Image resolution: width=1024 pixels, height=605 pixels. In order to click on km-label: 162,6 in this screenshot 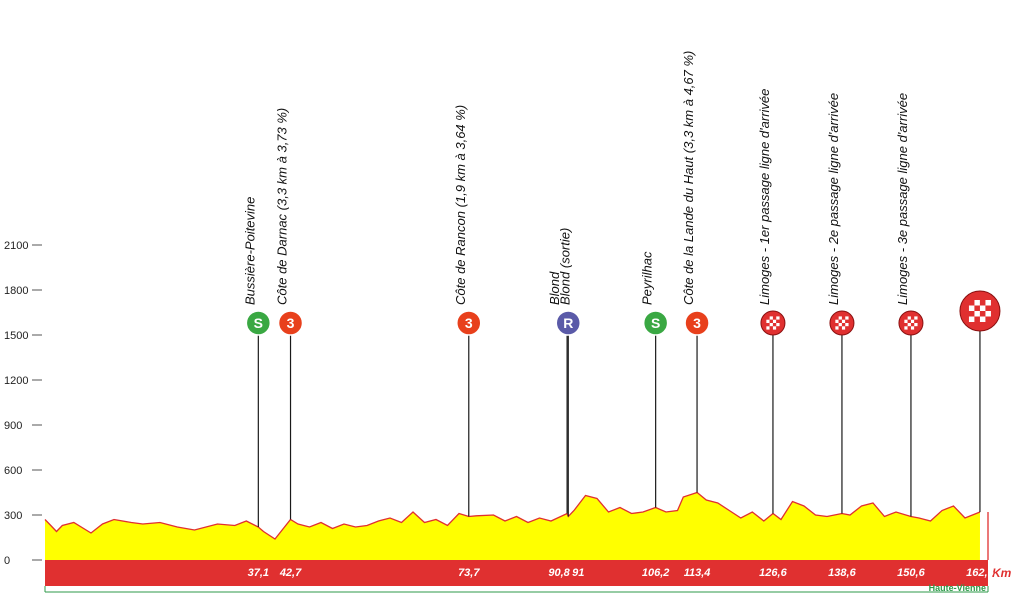, I will do `click(980, 573)`.